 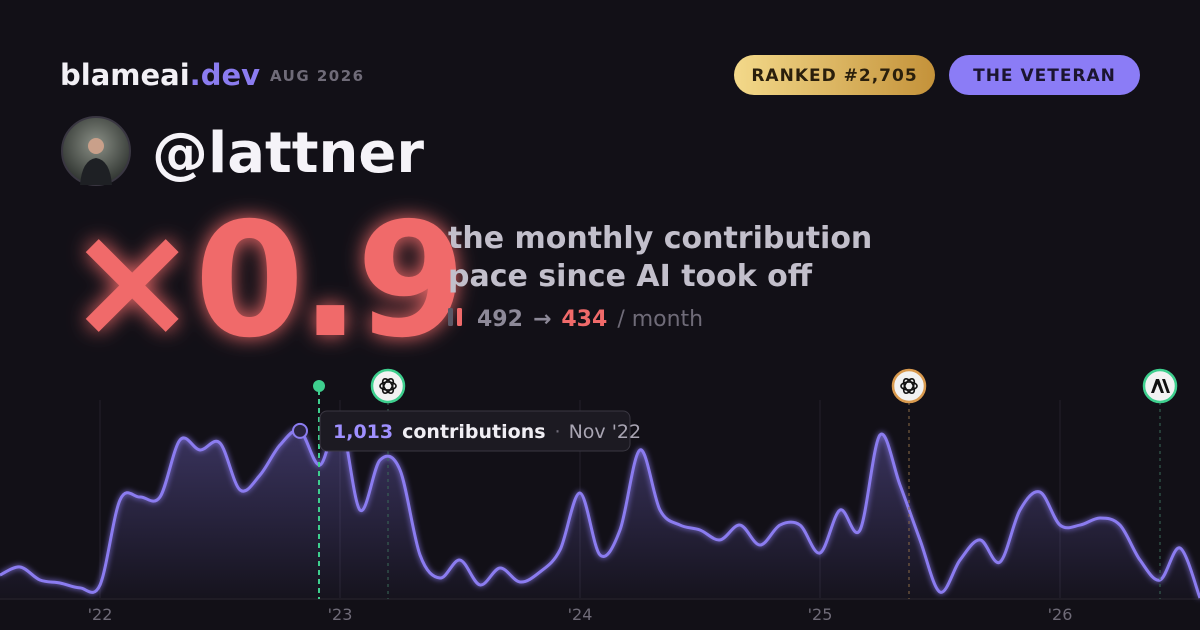 I want to click on brand-name: blameai, so click(x=125, y=75).